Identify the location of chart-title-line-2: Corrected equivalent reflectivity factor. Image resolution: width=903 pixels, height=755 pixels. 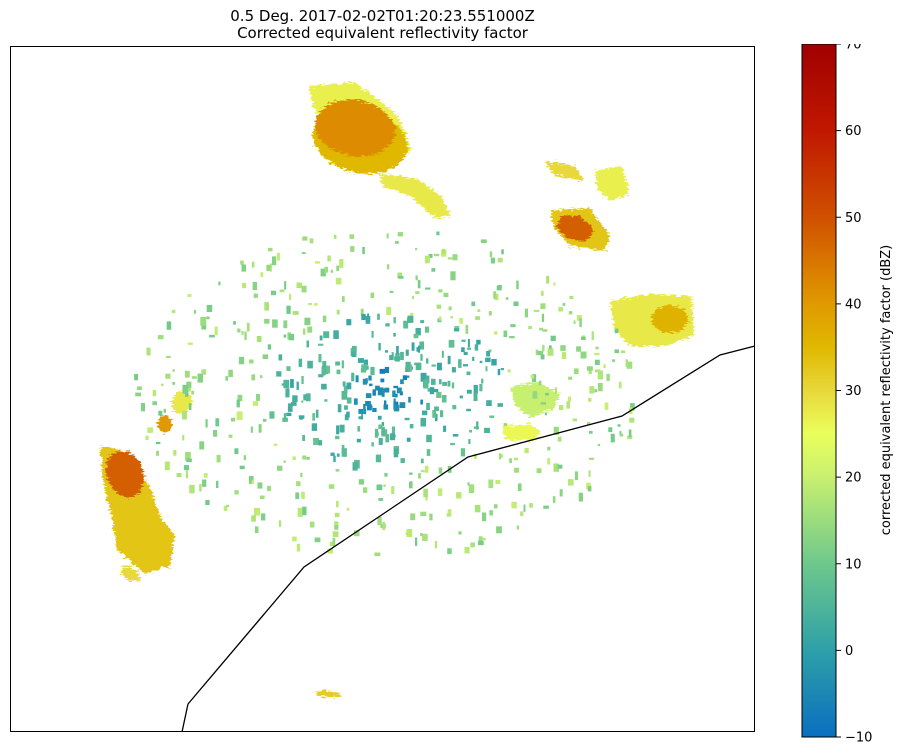
(382, 33).